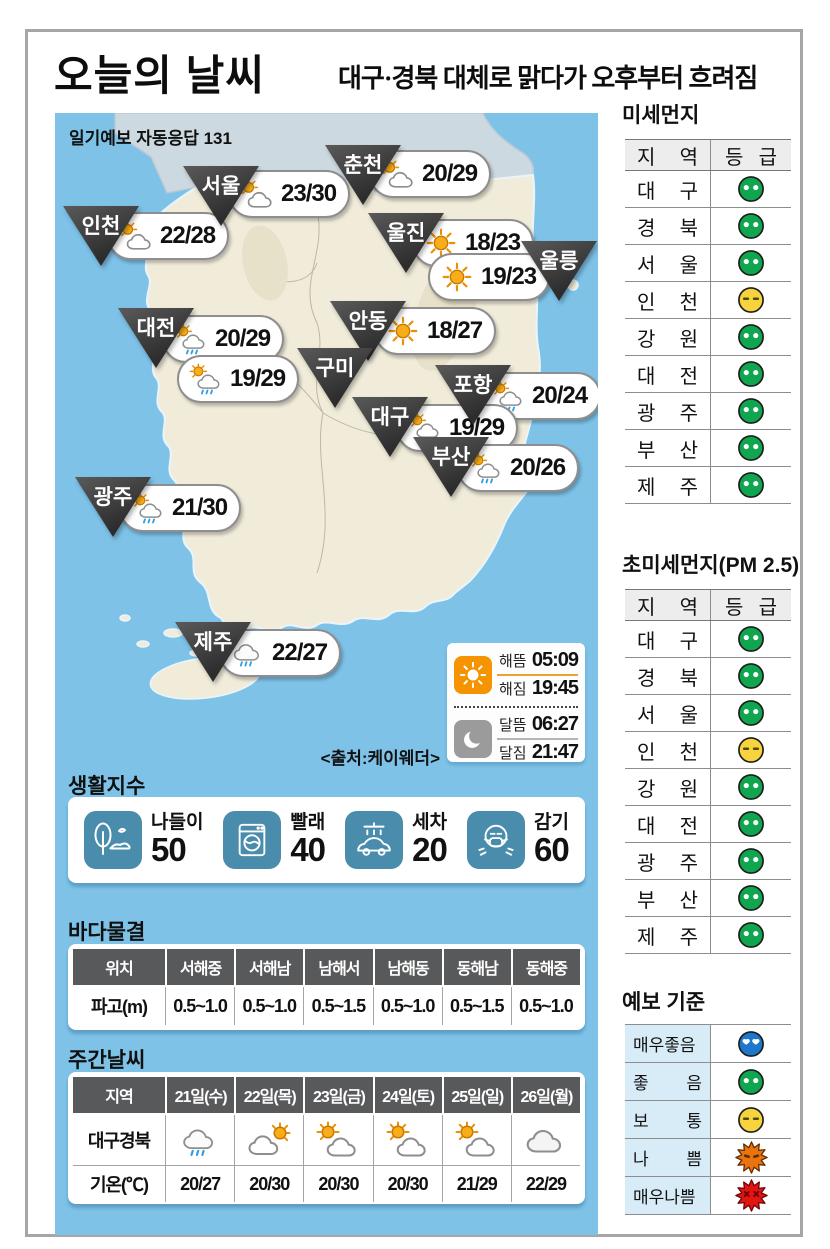  I want to click on weather-pill-incheon: 22/28, so click(168, 236).